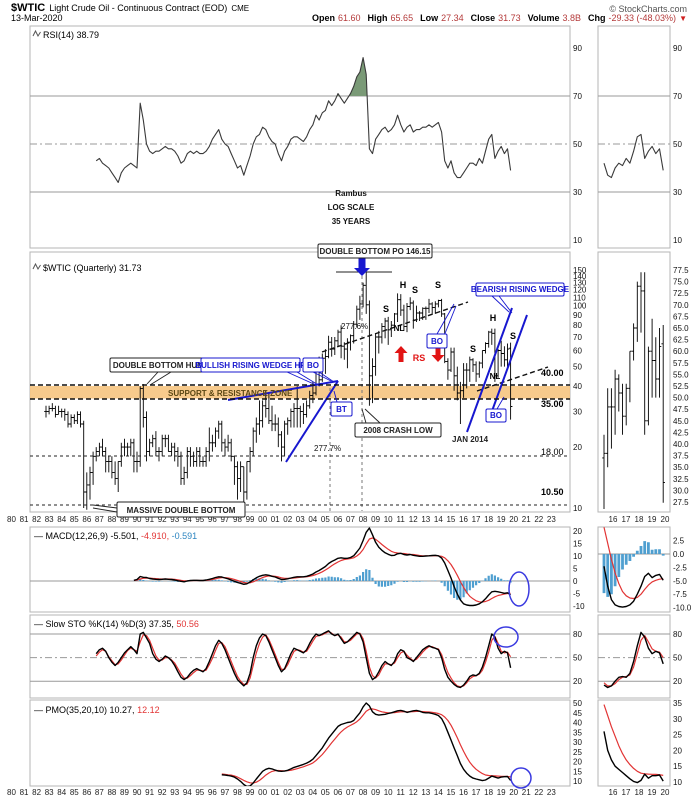 The height and width of the screenshot is (800, 696). Describe the element at coordinates (679, 541) in the screenshot. I see `mini-macd-axis-label: 2.5` at that location.